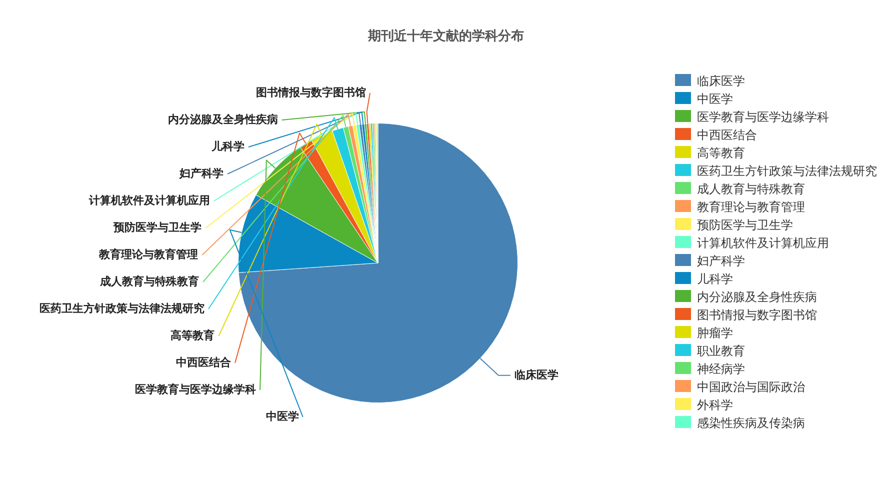  Describe the element at coordinates (157, 227) in the screenshot. I see `slice-label: 预防医学与卫生学` at that location.